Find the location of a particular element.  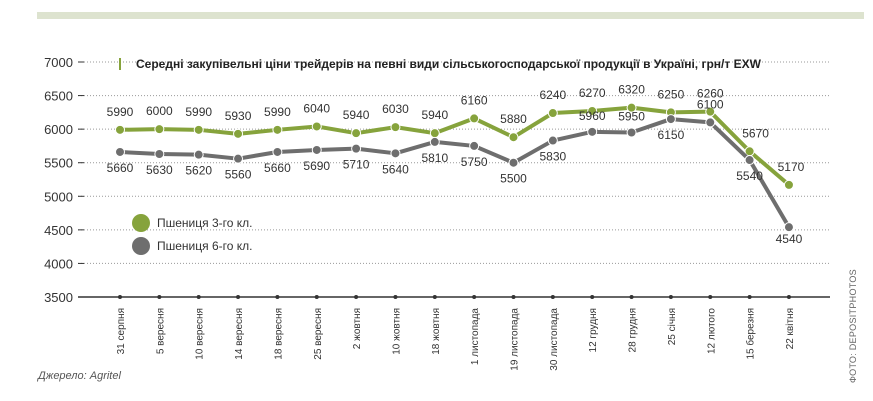

y-tick-label-3500: 3500 is located at coordinates (58, 297).